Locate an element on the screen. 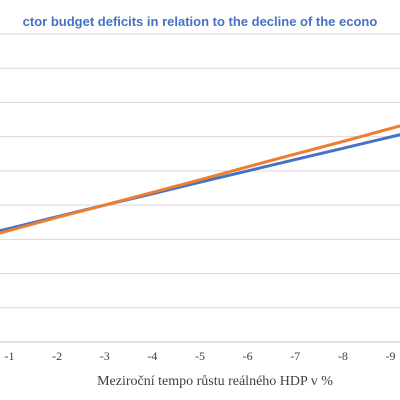  x-tick-label: -5 is located at coordinates (200, 356).